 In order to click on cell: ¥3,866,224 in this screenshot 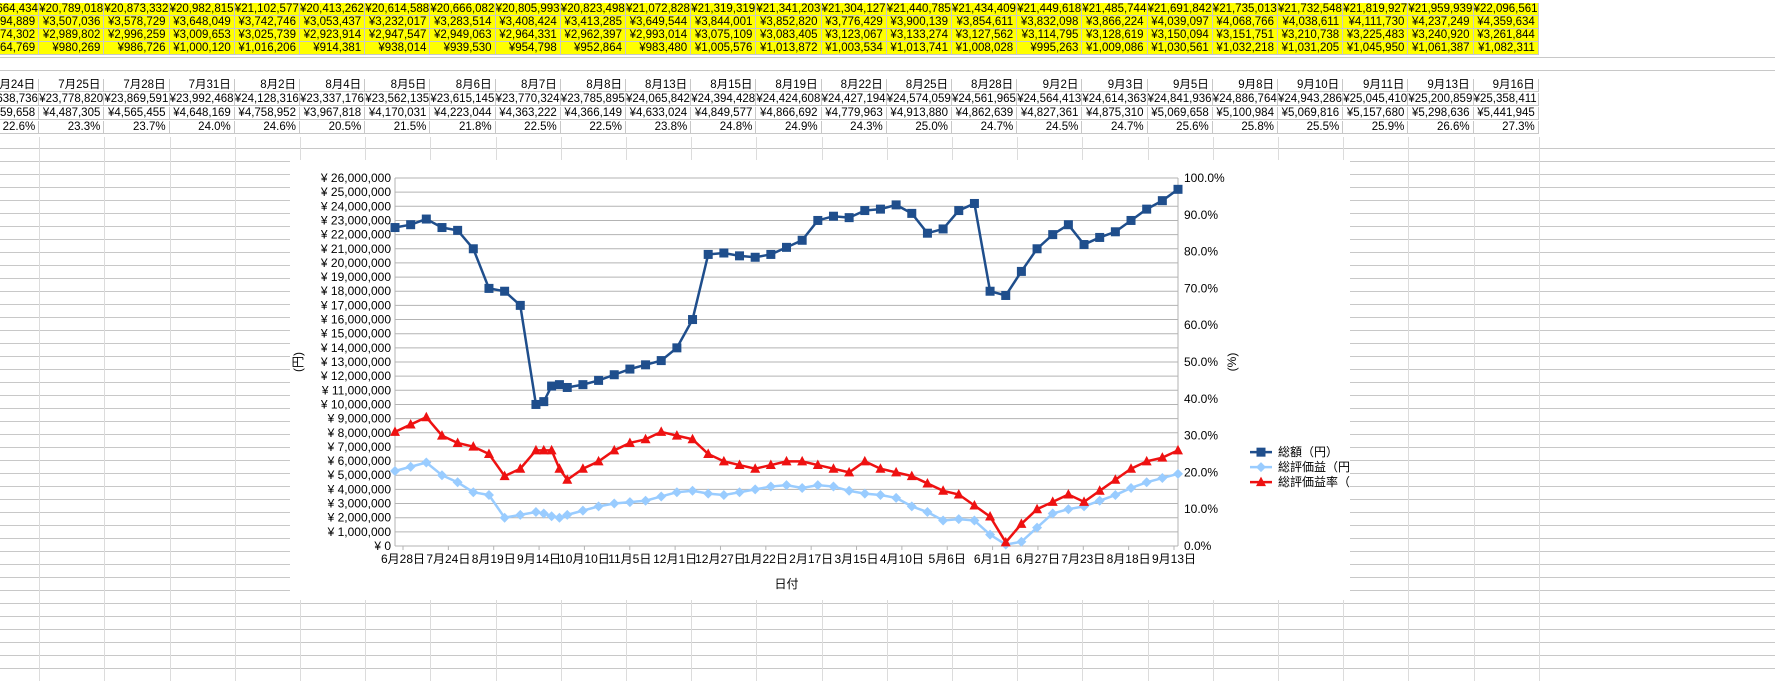, I will do `click(1115, 22)`.